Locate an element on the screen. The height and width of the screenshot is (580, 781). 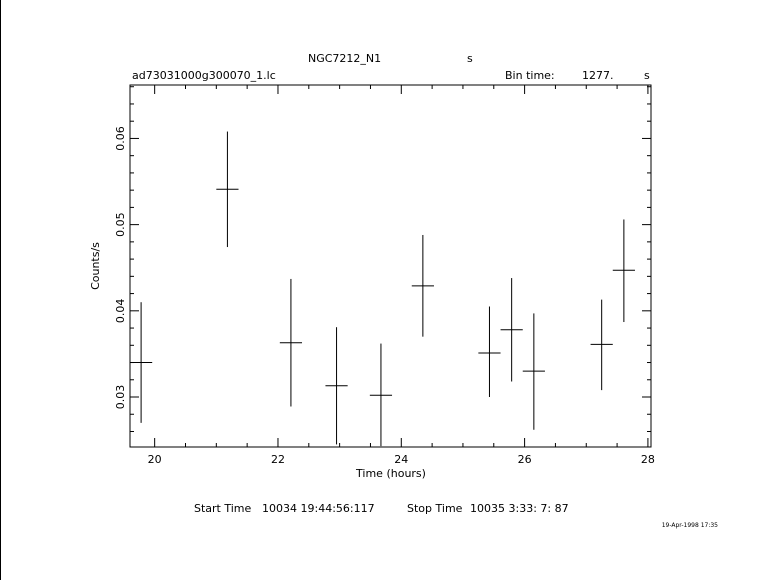
x-tick-label: 28 is located at coordinates (648, 459).